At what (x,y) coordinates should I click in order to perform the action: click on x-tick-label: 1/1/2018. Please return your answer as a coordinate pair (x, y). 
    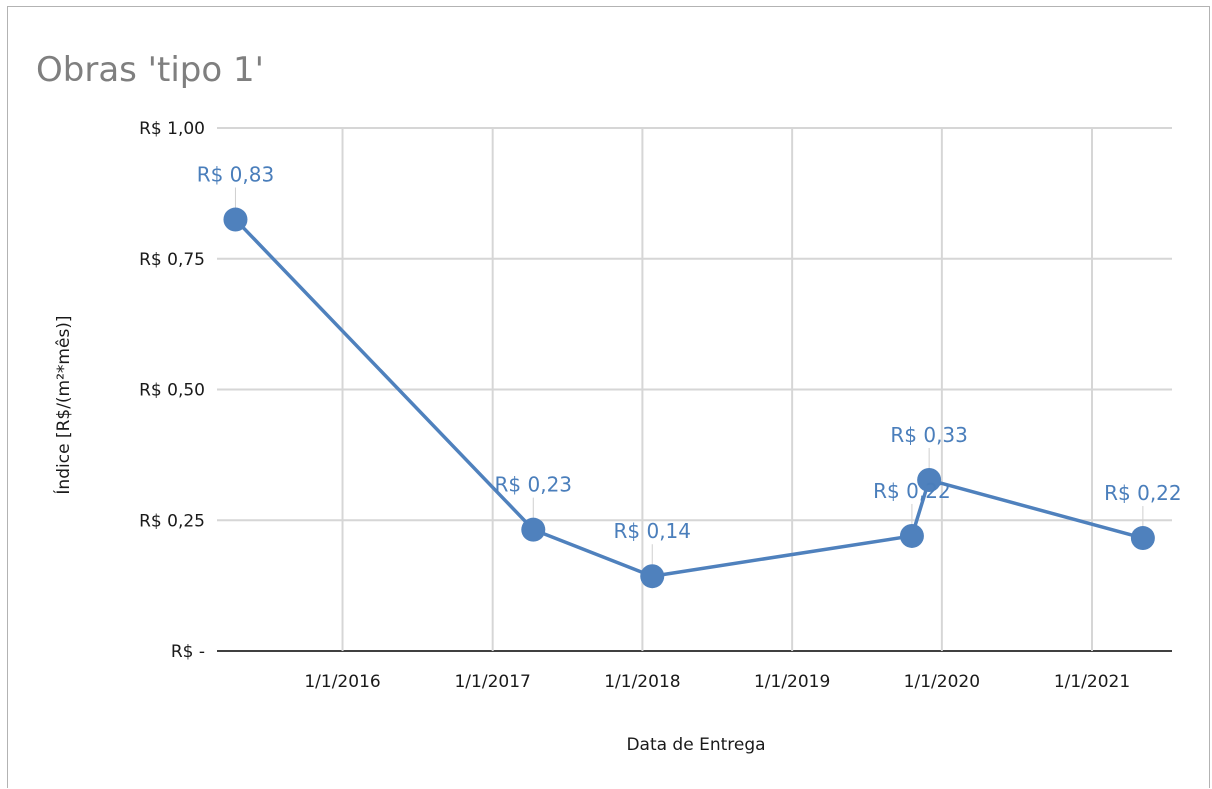
    Looking at the image, I should click on (642, 682).